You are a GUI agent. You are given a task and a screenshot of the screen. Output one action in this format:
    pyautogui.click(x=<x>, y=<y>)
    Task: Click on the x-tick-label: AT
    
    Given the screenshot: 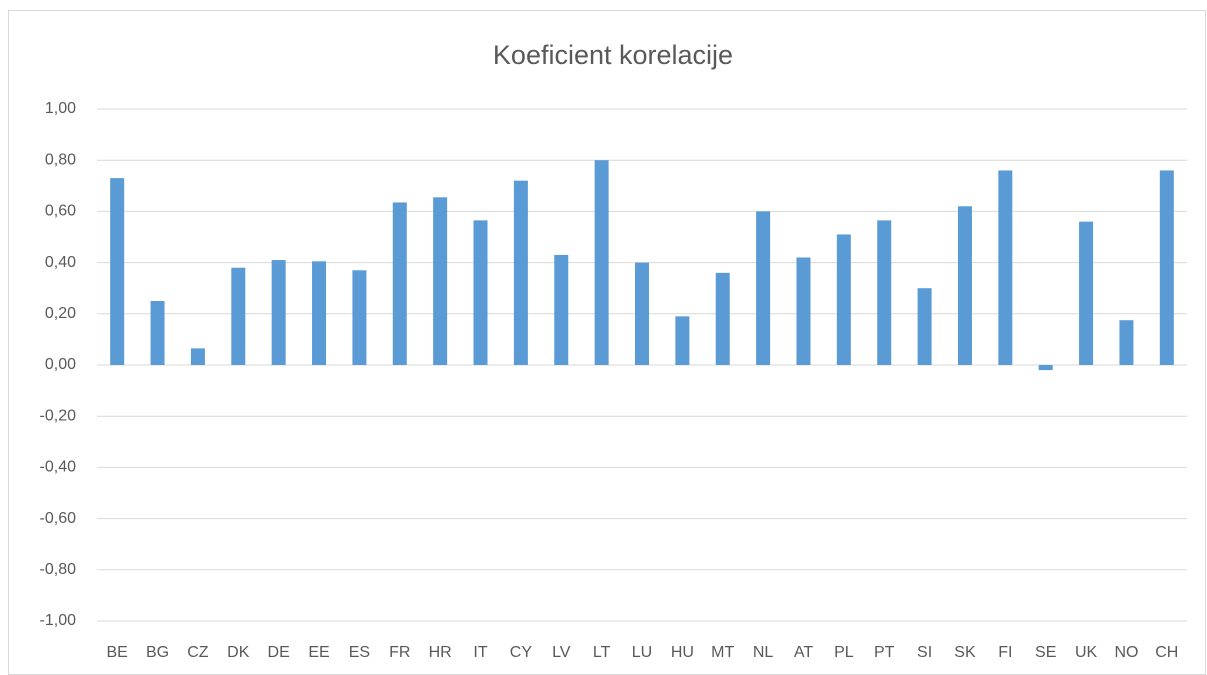 What is the action you would take?
    pyautogui.click(x=803, y=652)
    